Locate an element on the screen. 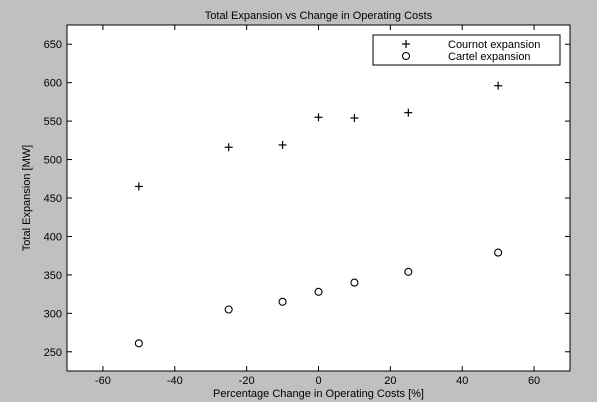 This screenshot has height=402, width=597. legend-marker-cartel is located at coordinates (406, 56).